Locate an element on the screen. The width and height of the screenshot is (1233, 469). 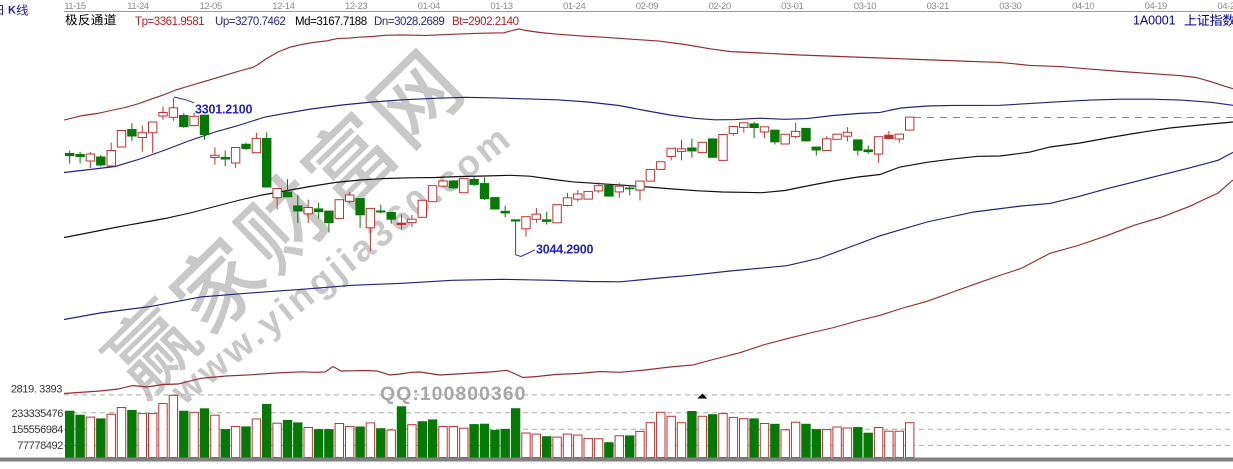
svg-text: 155556984 is located at coordinates (38, 430).